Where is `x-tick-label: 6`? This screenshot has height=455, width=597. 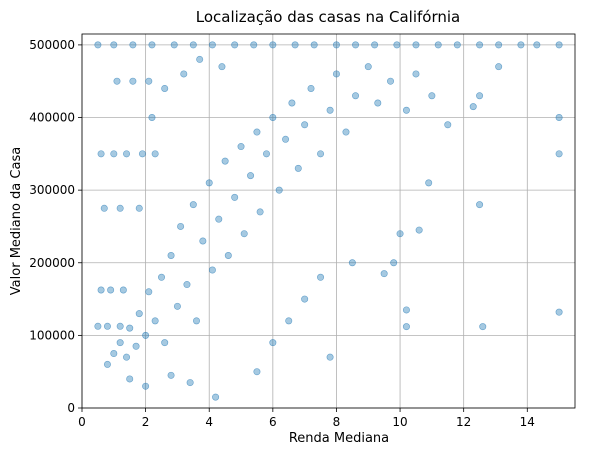
x-tick-label: 6 is located at coordinates (273, 422).